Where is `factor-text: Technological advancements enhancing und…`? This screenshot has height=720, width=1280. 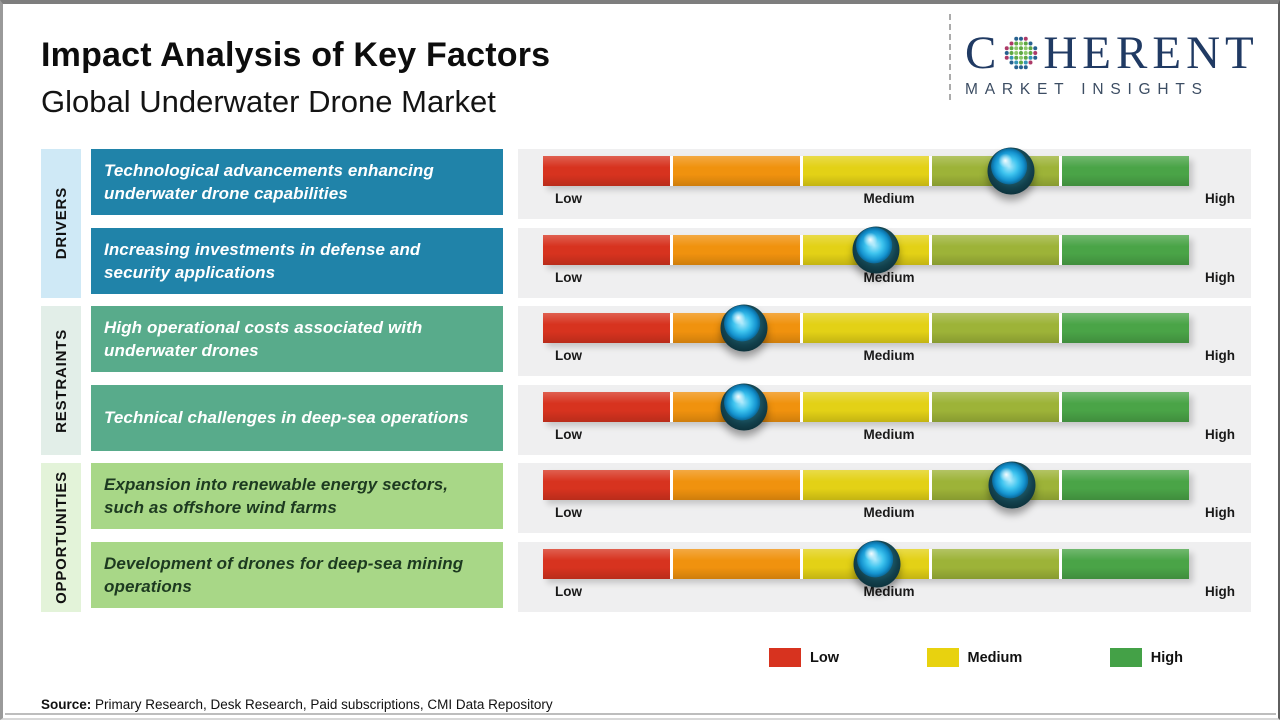
factor-text: Technological advancements enhancing und… is located at coordinates (269, 181).